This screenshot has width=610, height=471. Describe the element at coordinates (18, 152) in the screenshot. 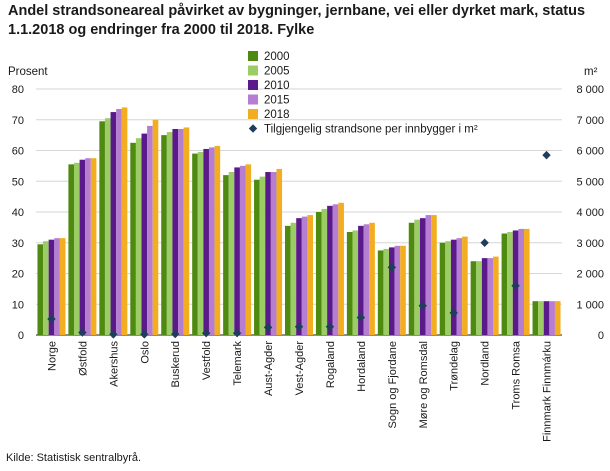

I see `y-tick-label: 60` at that location.